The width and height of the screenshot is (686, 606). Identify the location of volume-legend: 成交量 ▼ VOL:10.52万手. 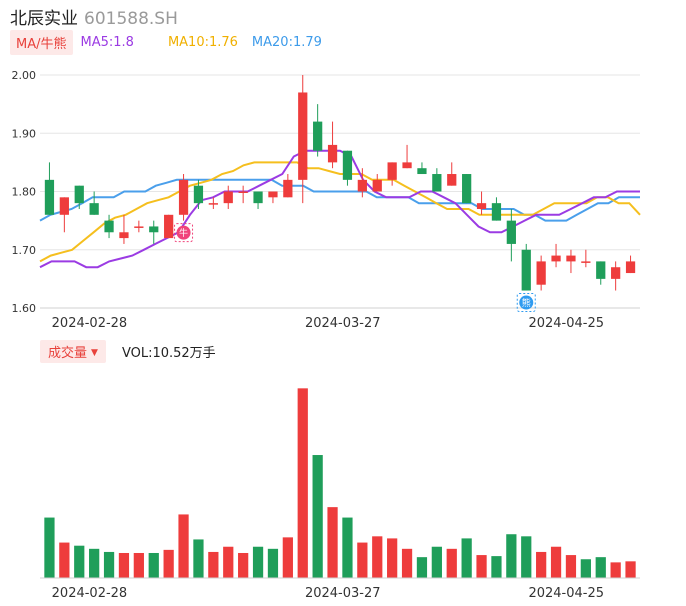
(128, 351).